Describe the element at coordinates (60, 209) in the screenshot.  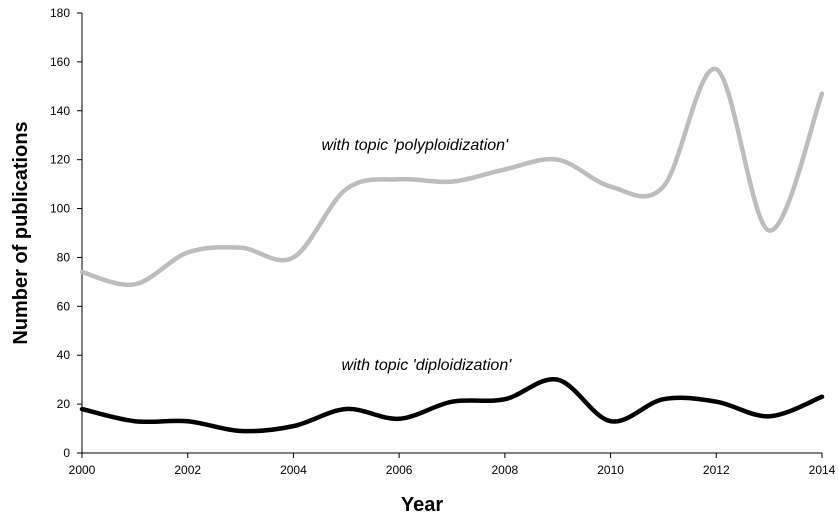
I see `y-tick-label: 100` at that location.